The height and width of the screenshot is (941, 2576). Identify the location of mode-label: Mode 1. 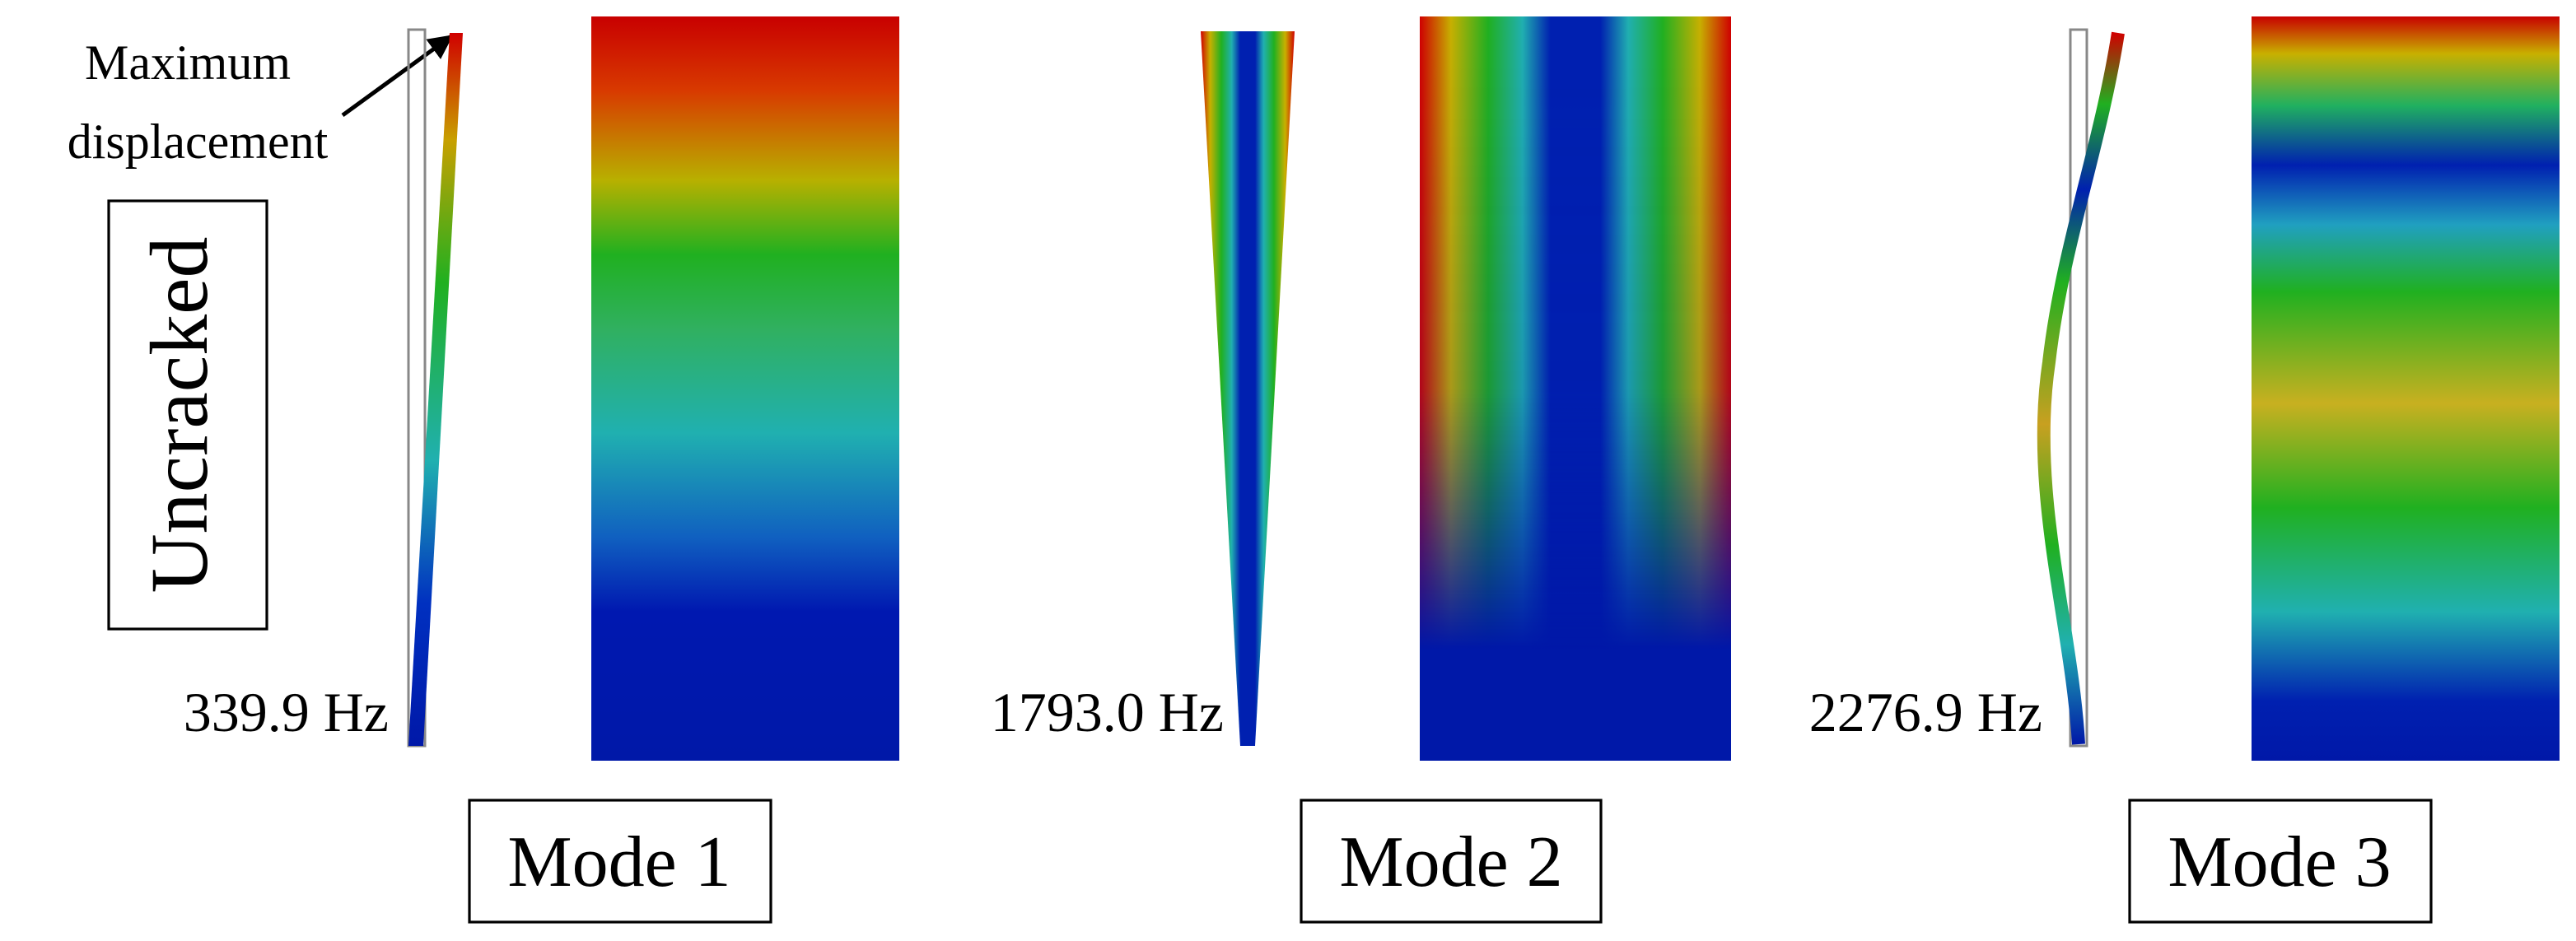
(618, 862).